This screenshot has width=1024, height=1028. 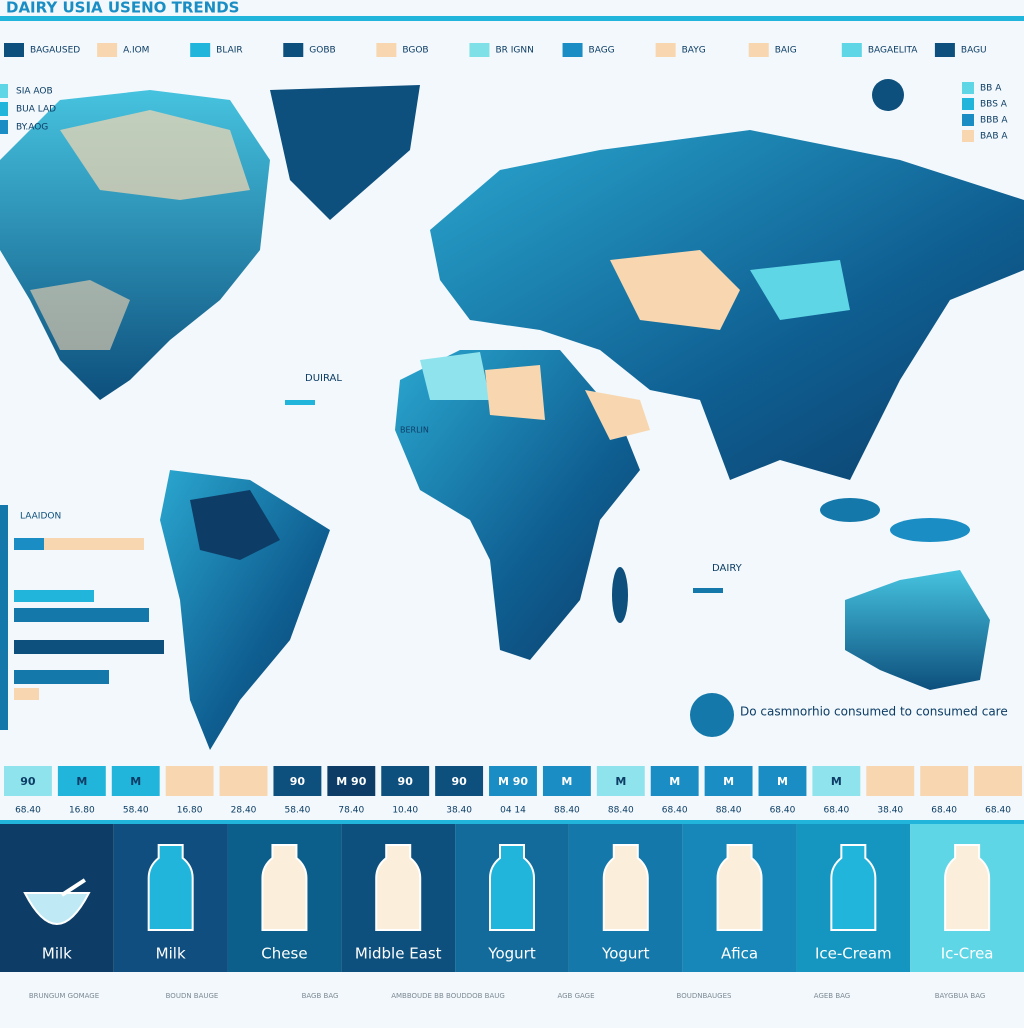 What do you see at coordinates (675, 290) in the screenshot?
I see `central-asia` at bounding box center [675, 290].